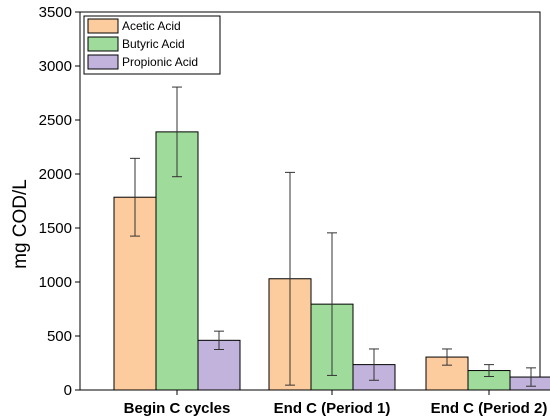  Describe the element at coordinates (59, 201) in the screenshot. I see `y-axis: 0 500 1000 1500 2000 2500 3000 3500` at that location.